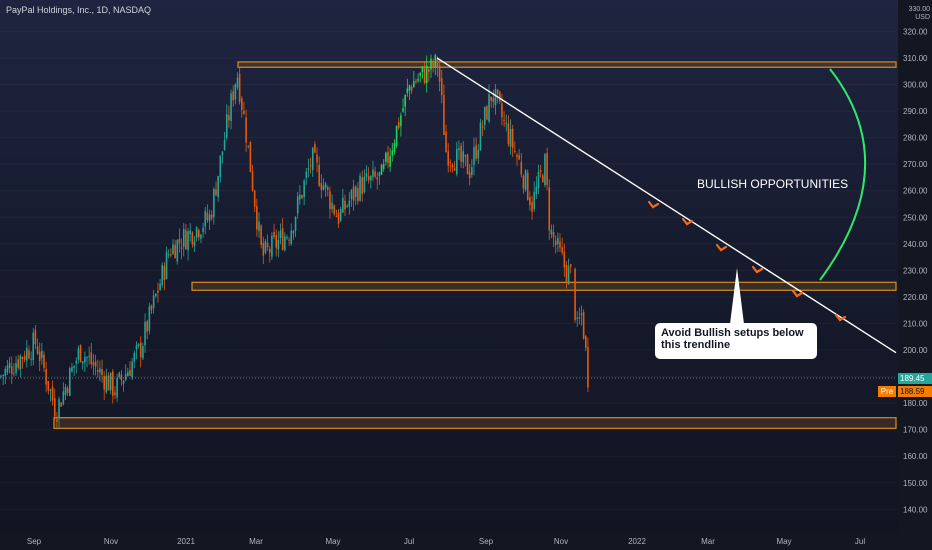  Describe the element at coordinates (915, 403) in the screenshot. I see `price-tick-label: 180.00` at that location.